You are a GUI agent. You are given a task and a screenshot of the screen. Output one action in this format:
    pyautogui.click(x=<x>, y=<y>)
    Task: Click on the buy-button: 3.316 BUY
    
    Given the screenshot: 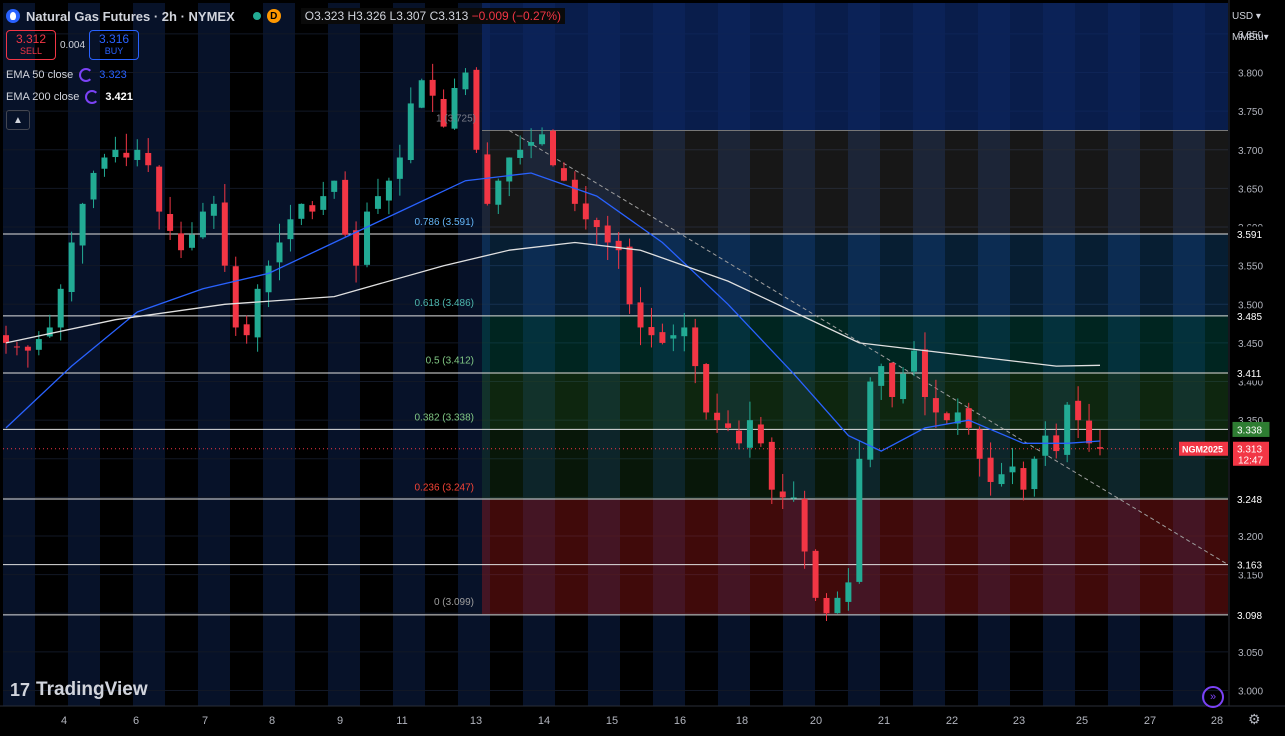 What is the action you would take?
    pyautogui.click(x=114, y=45)
    